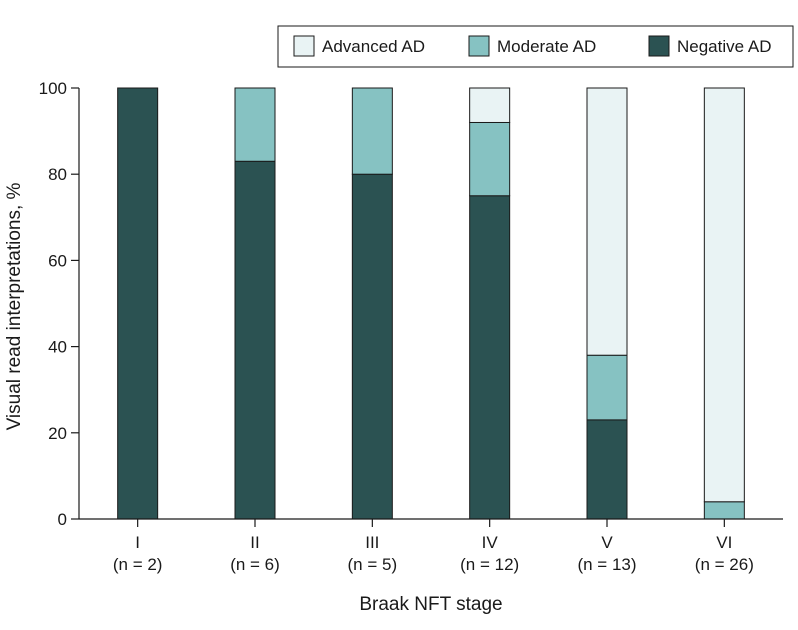 This screenshot has width=798, height=630. What do you see at coordinates (606, 564) in the screenshot?
I see `x-tick-count-label: (n = 13)` at bounding box center [606, 564].